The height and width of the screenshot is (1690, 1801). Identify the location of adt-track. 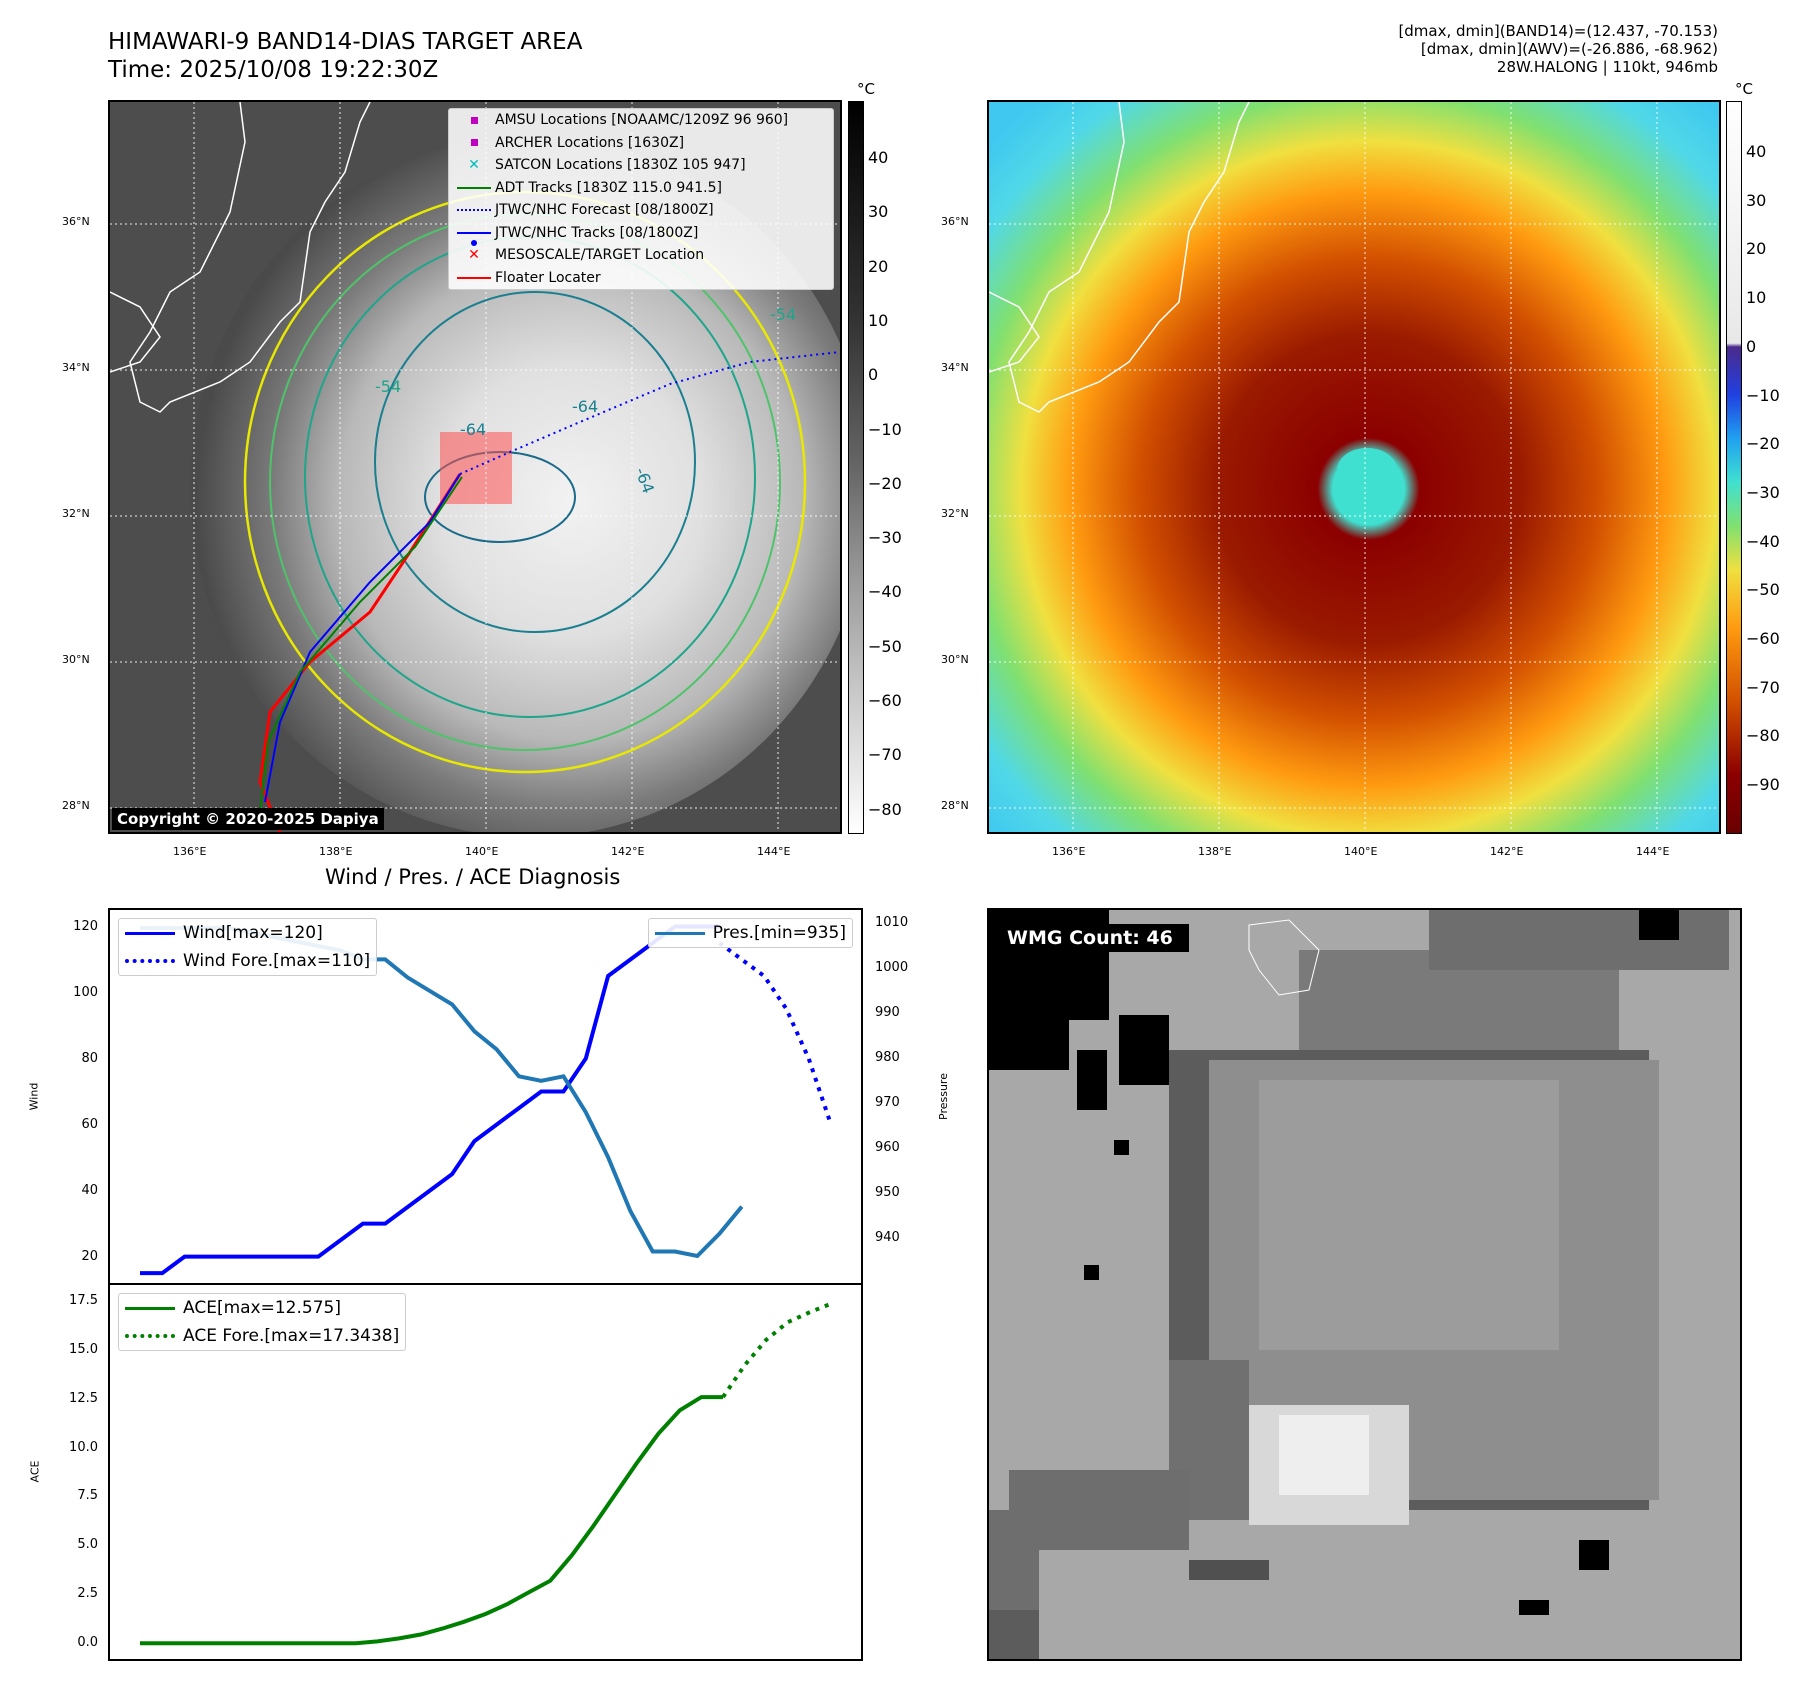
(361, 644).